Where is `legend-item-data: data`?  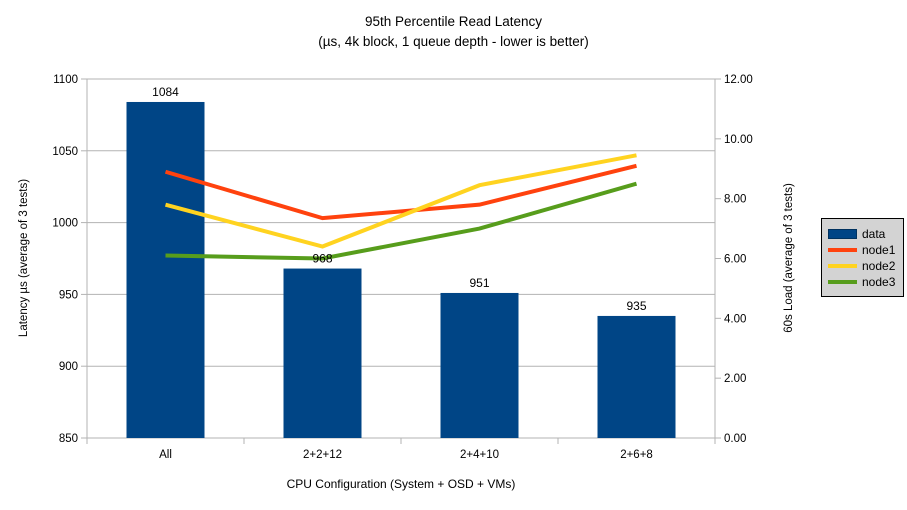
legend-item-data: data is located at coordinates (863, 233).